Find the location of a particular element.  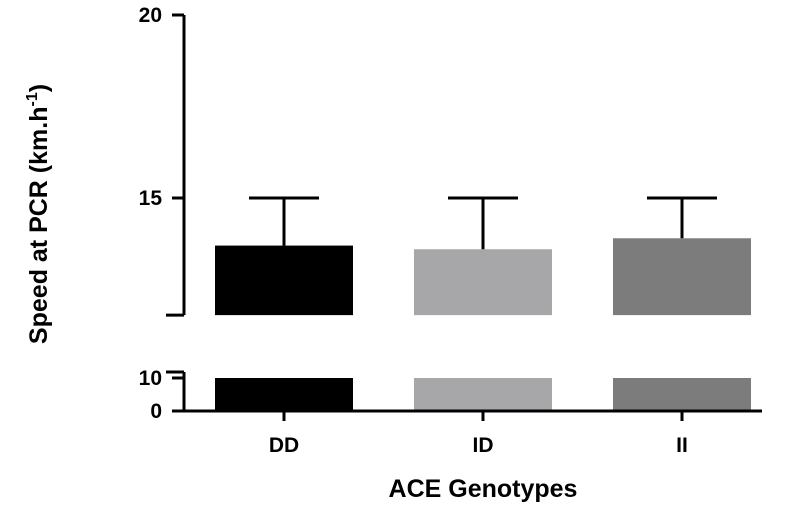

bar-upper-id is located at coordinates (483, 282).